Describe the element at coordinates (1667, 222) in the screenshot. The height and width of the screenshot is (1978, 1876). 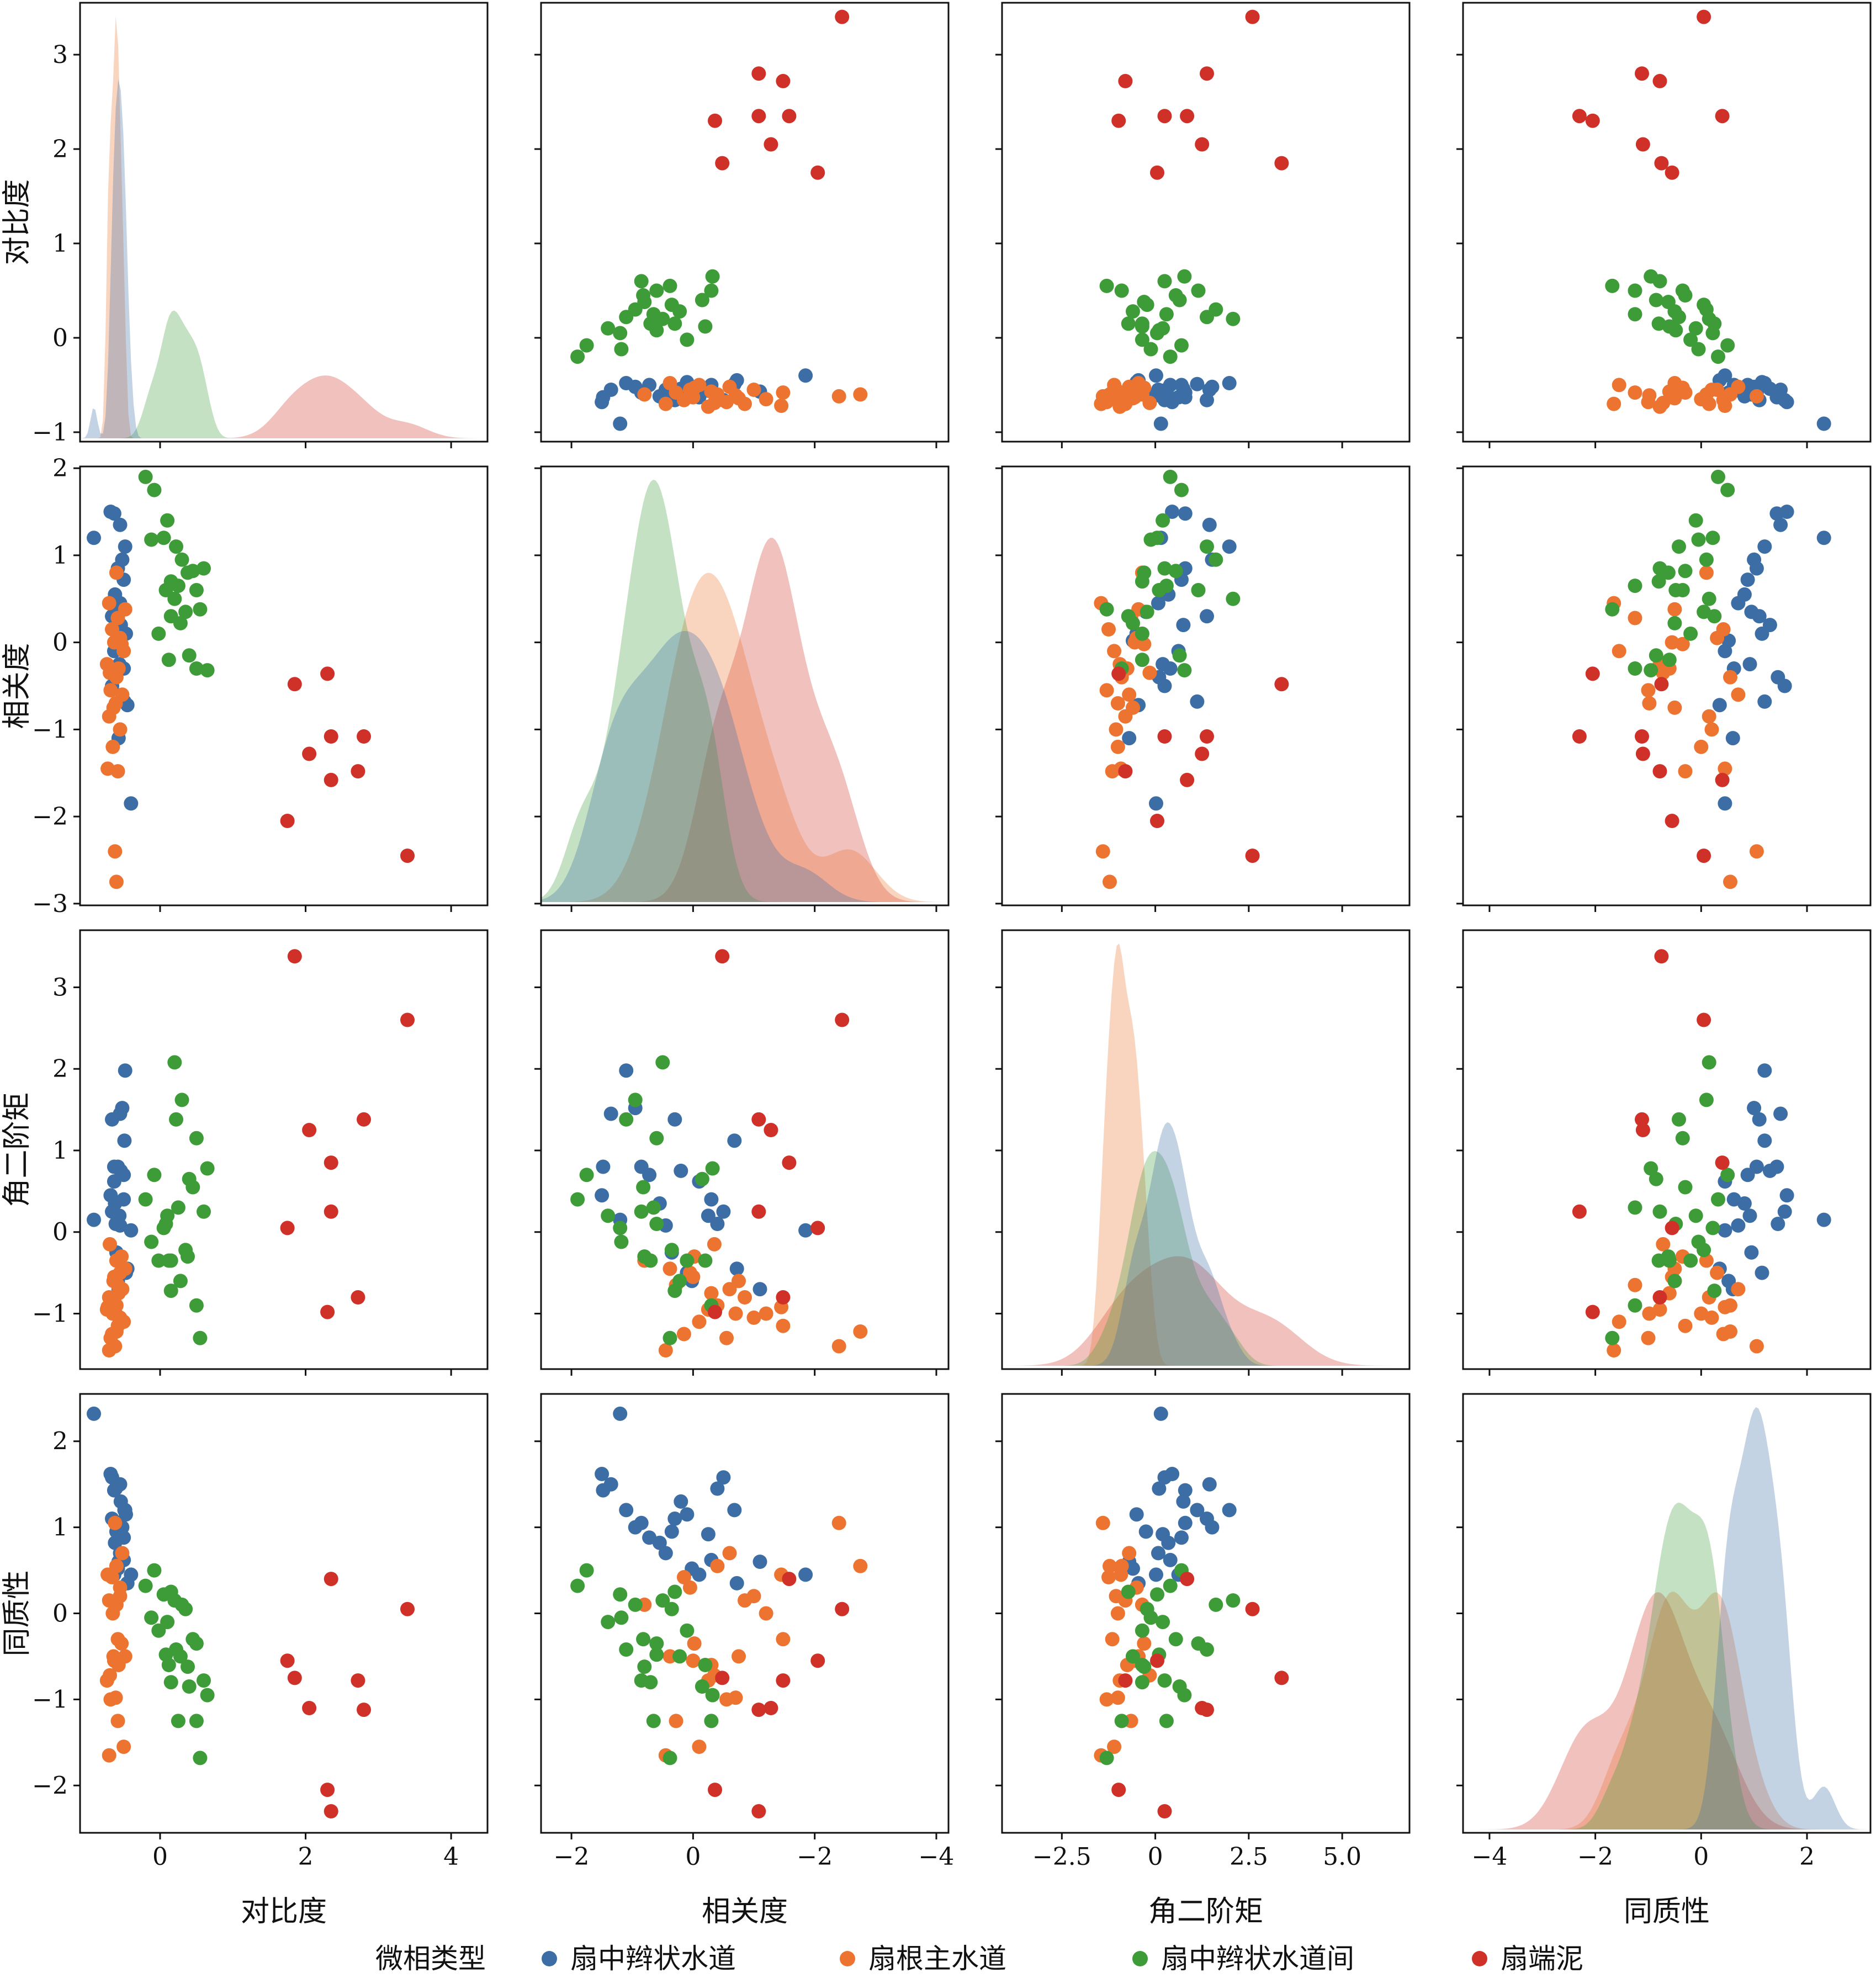
I see `panel-frame` at that location.